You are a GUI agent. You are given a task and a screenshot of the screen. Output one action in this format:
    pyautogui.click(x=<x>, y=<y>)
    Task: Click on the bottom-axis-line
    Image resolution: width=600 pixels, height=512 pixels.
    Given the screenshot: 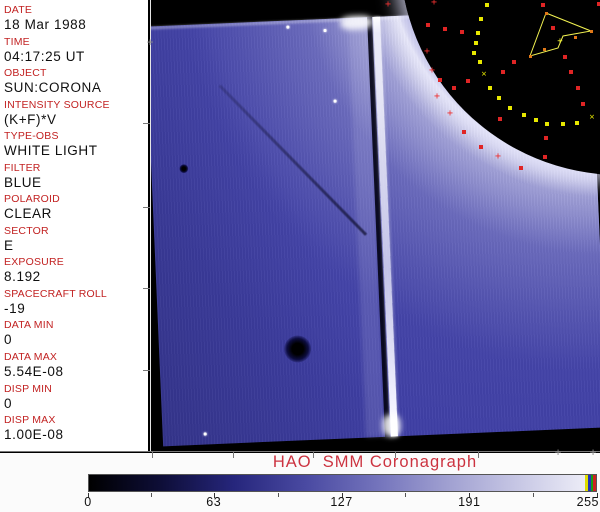 What is the action you would take?
    pyautogui.click(x=300, y=452)
    